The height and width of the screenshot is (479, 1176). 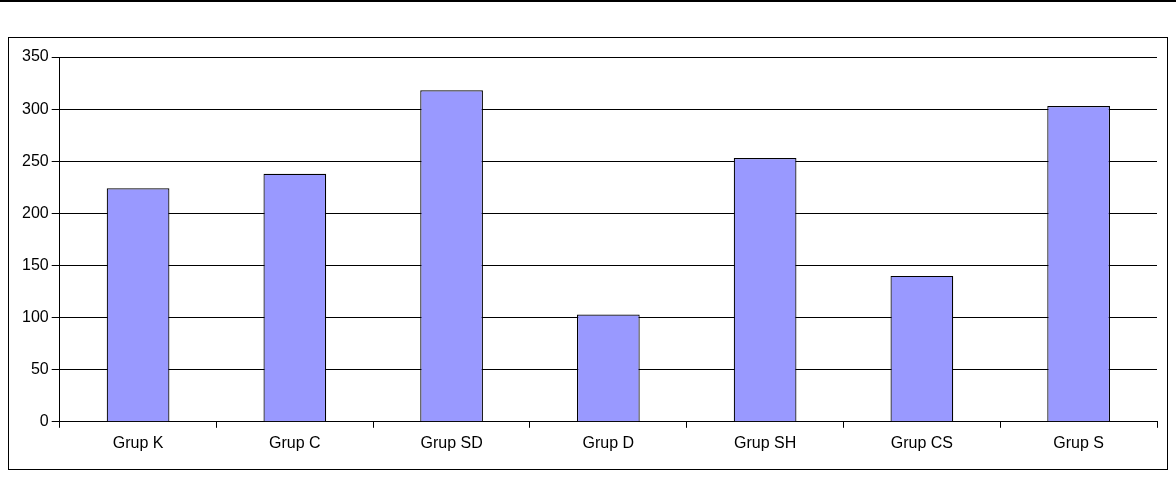 I want to click on y-tick-label: 50, so click(x=39, y=369).